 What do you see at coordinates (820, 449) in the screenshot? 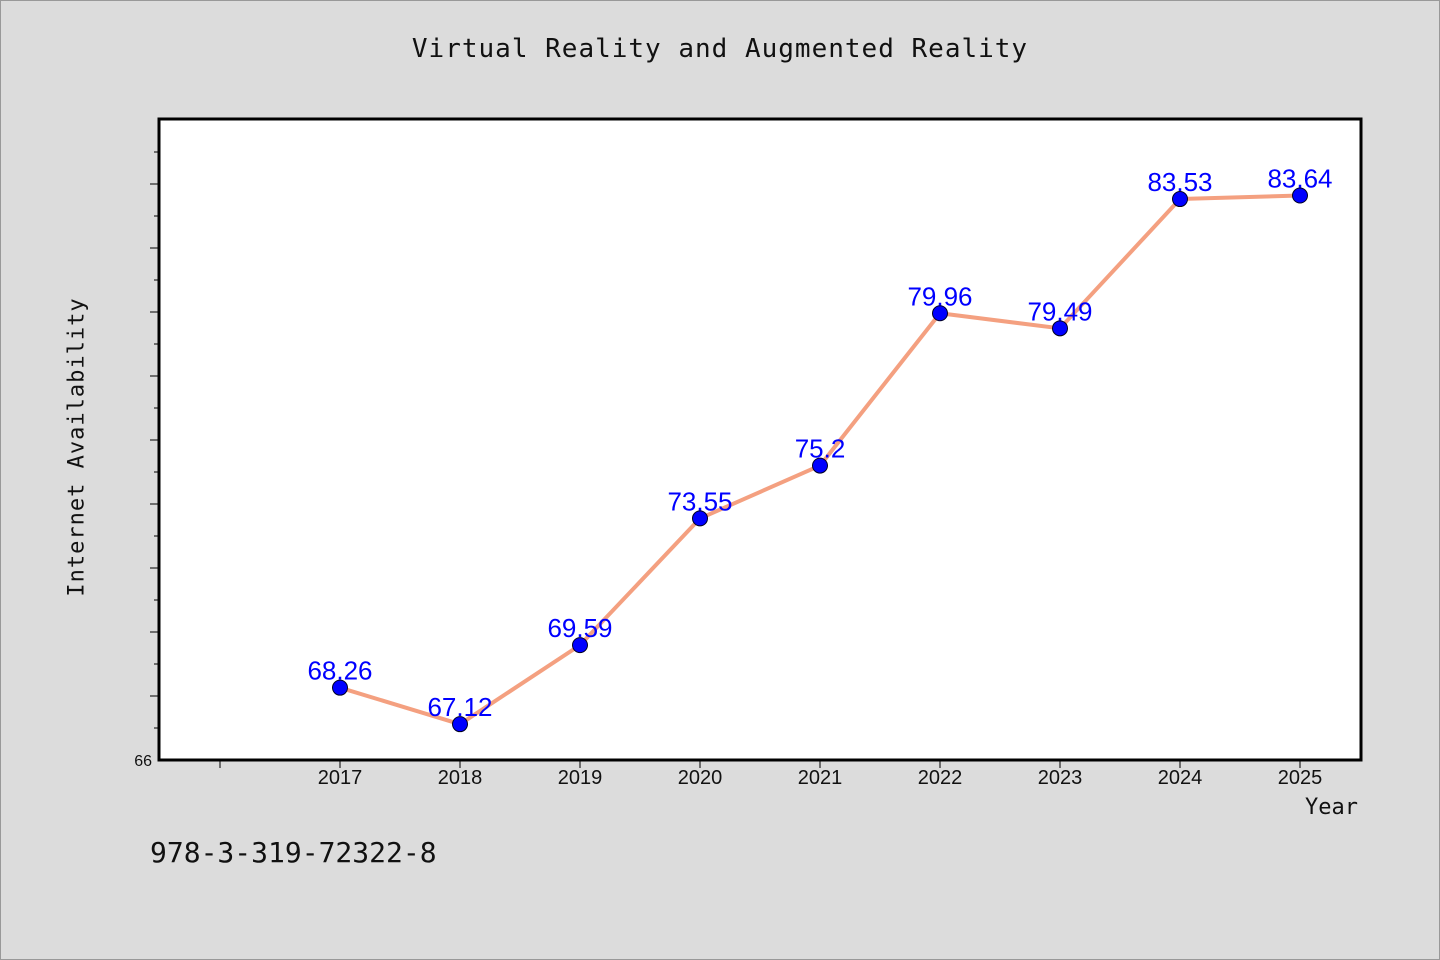
I see `data-label: 75.2` at bounding box center [820, 449].